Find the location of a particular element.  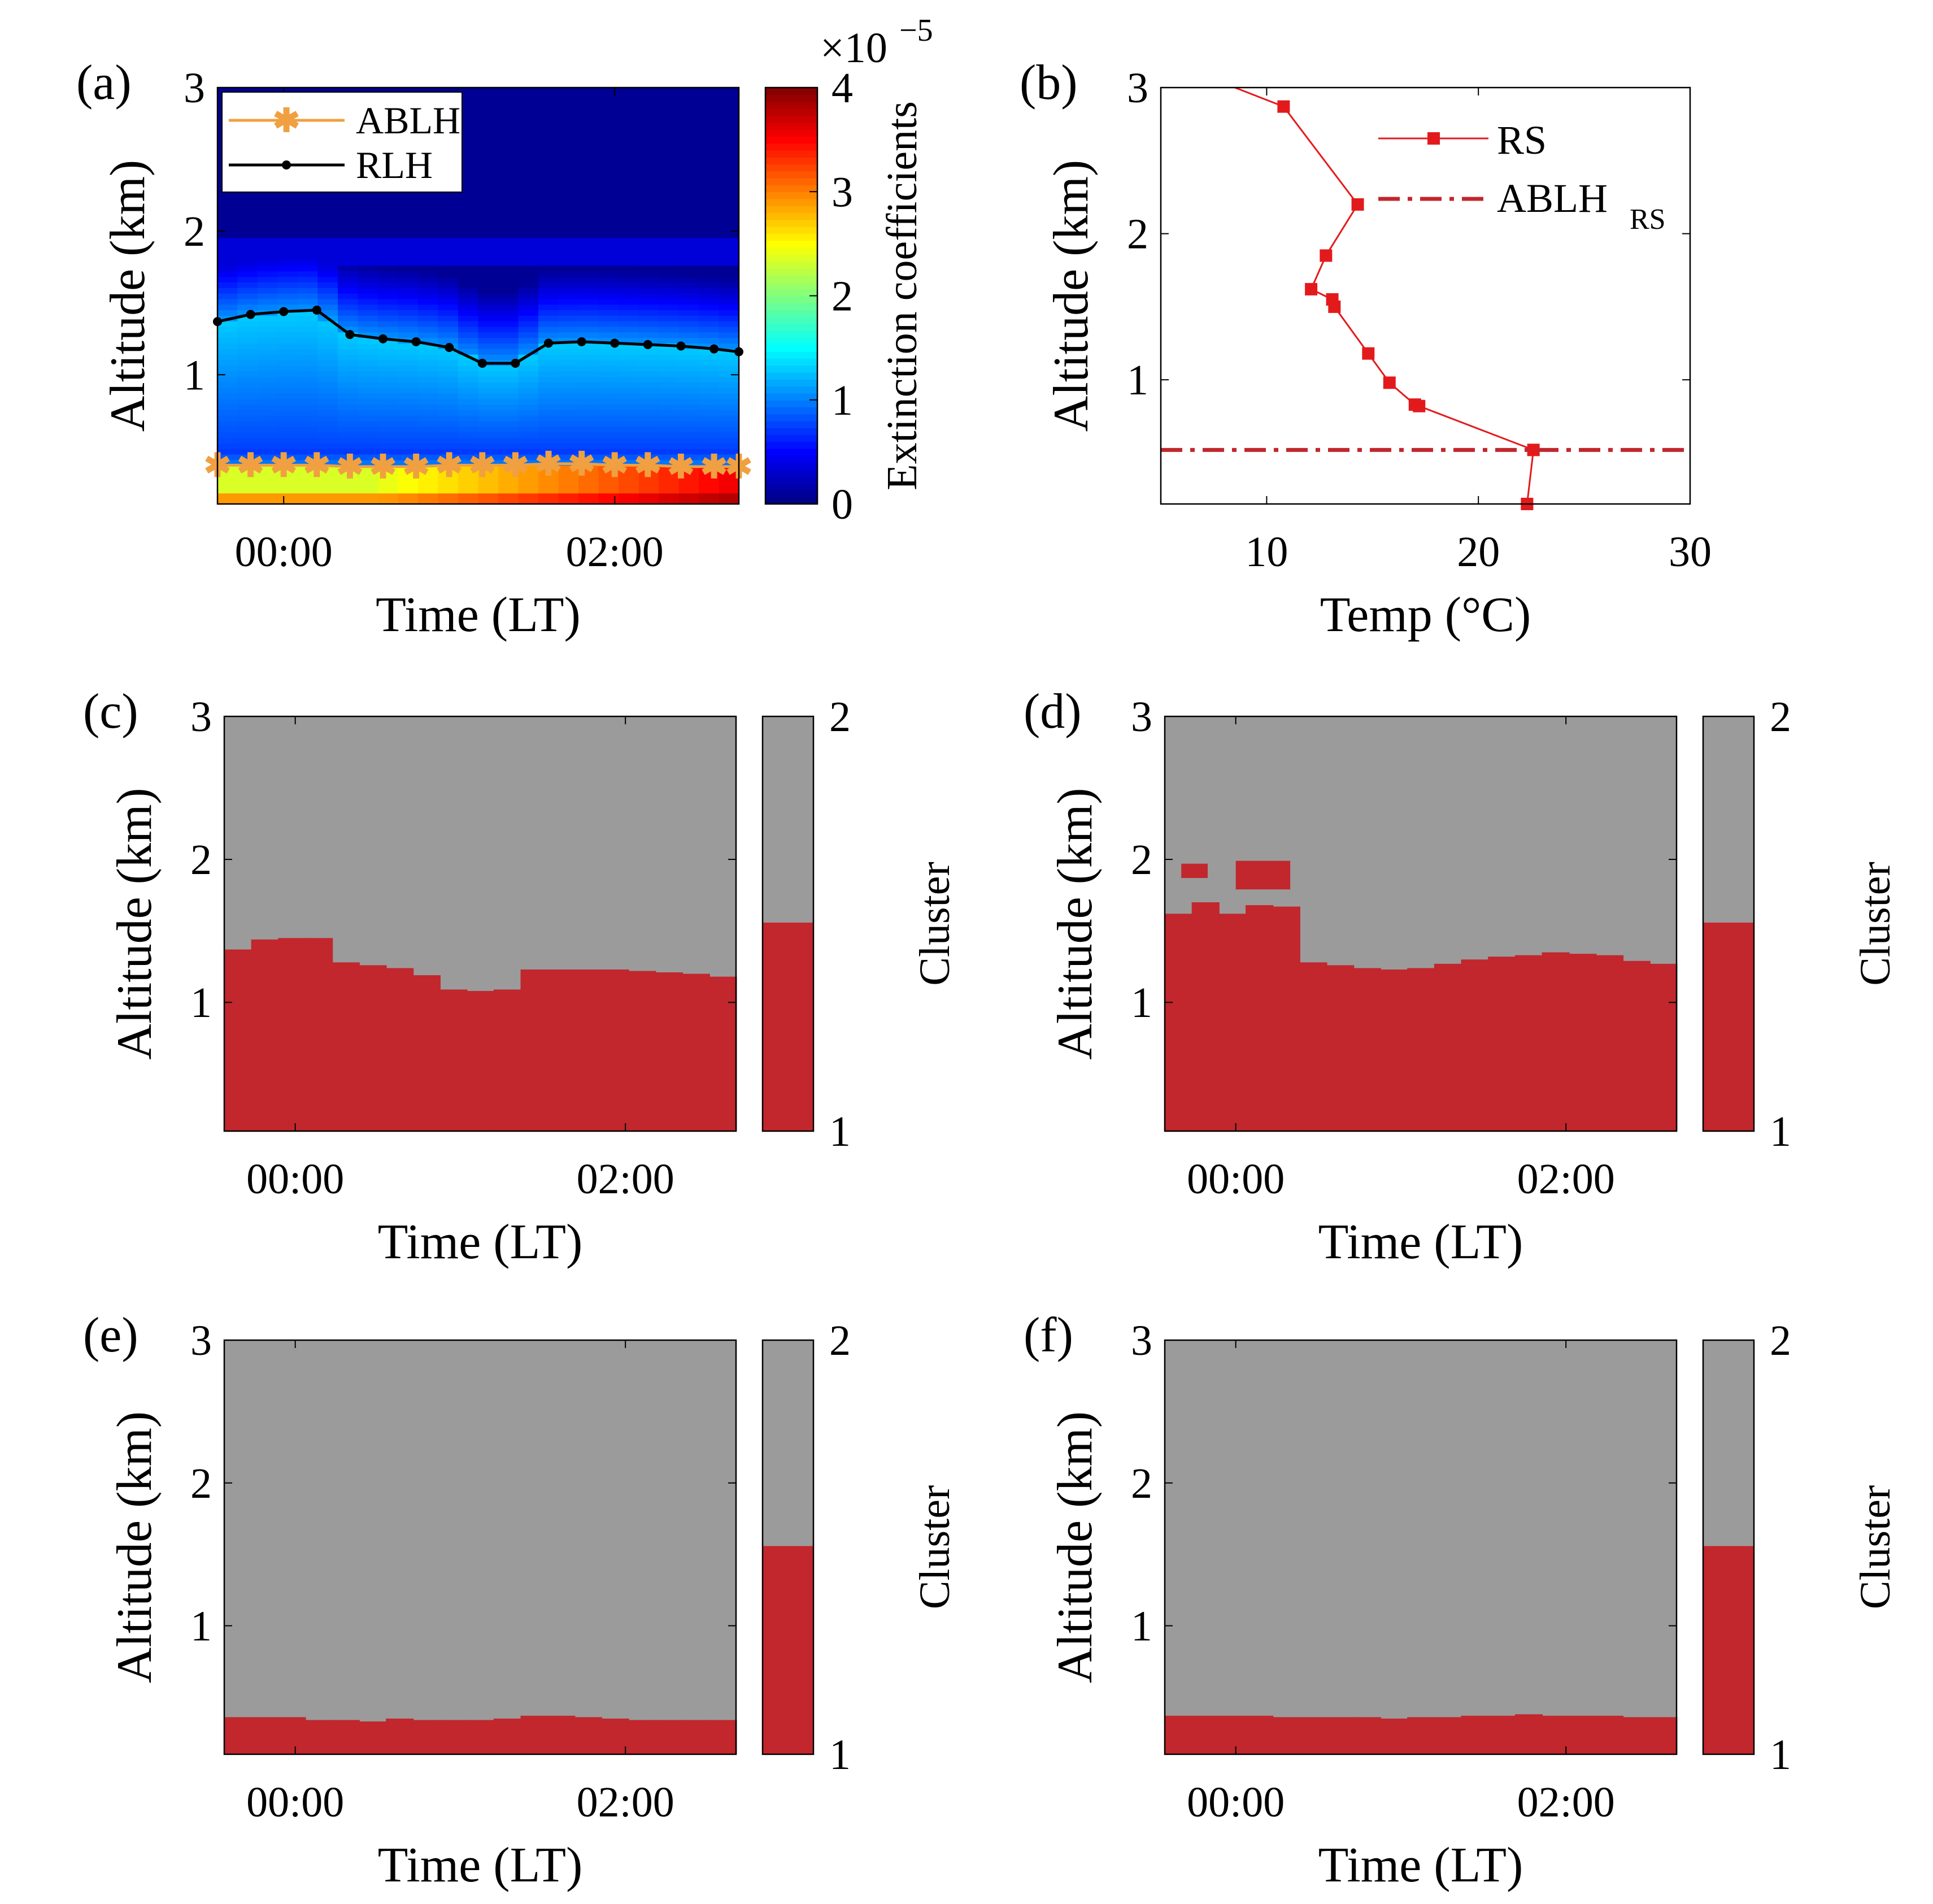

plot-frame is located at coordinates (478, 295).